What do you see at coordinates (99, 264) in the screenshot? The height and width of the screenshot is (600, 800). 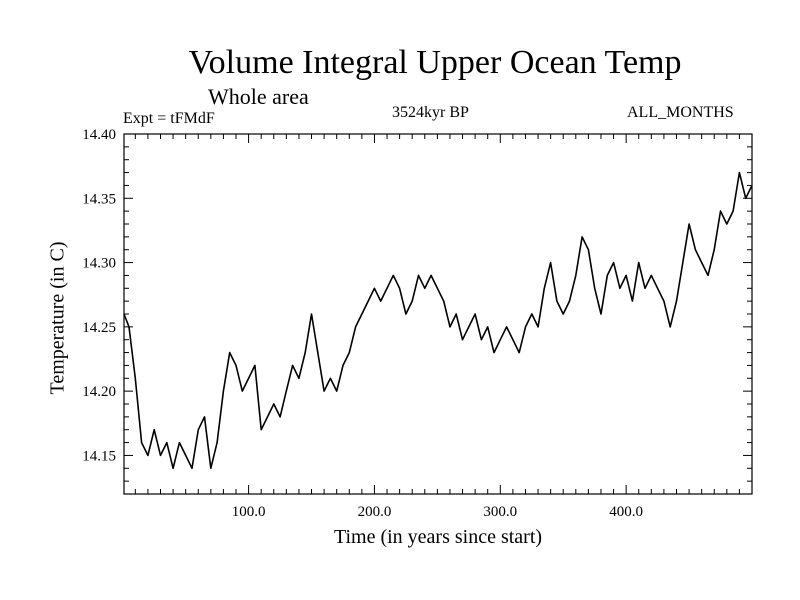 I see `y-tick-label: 14.30` at bounding box center [99, 264].